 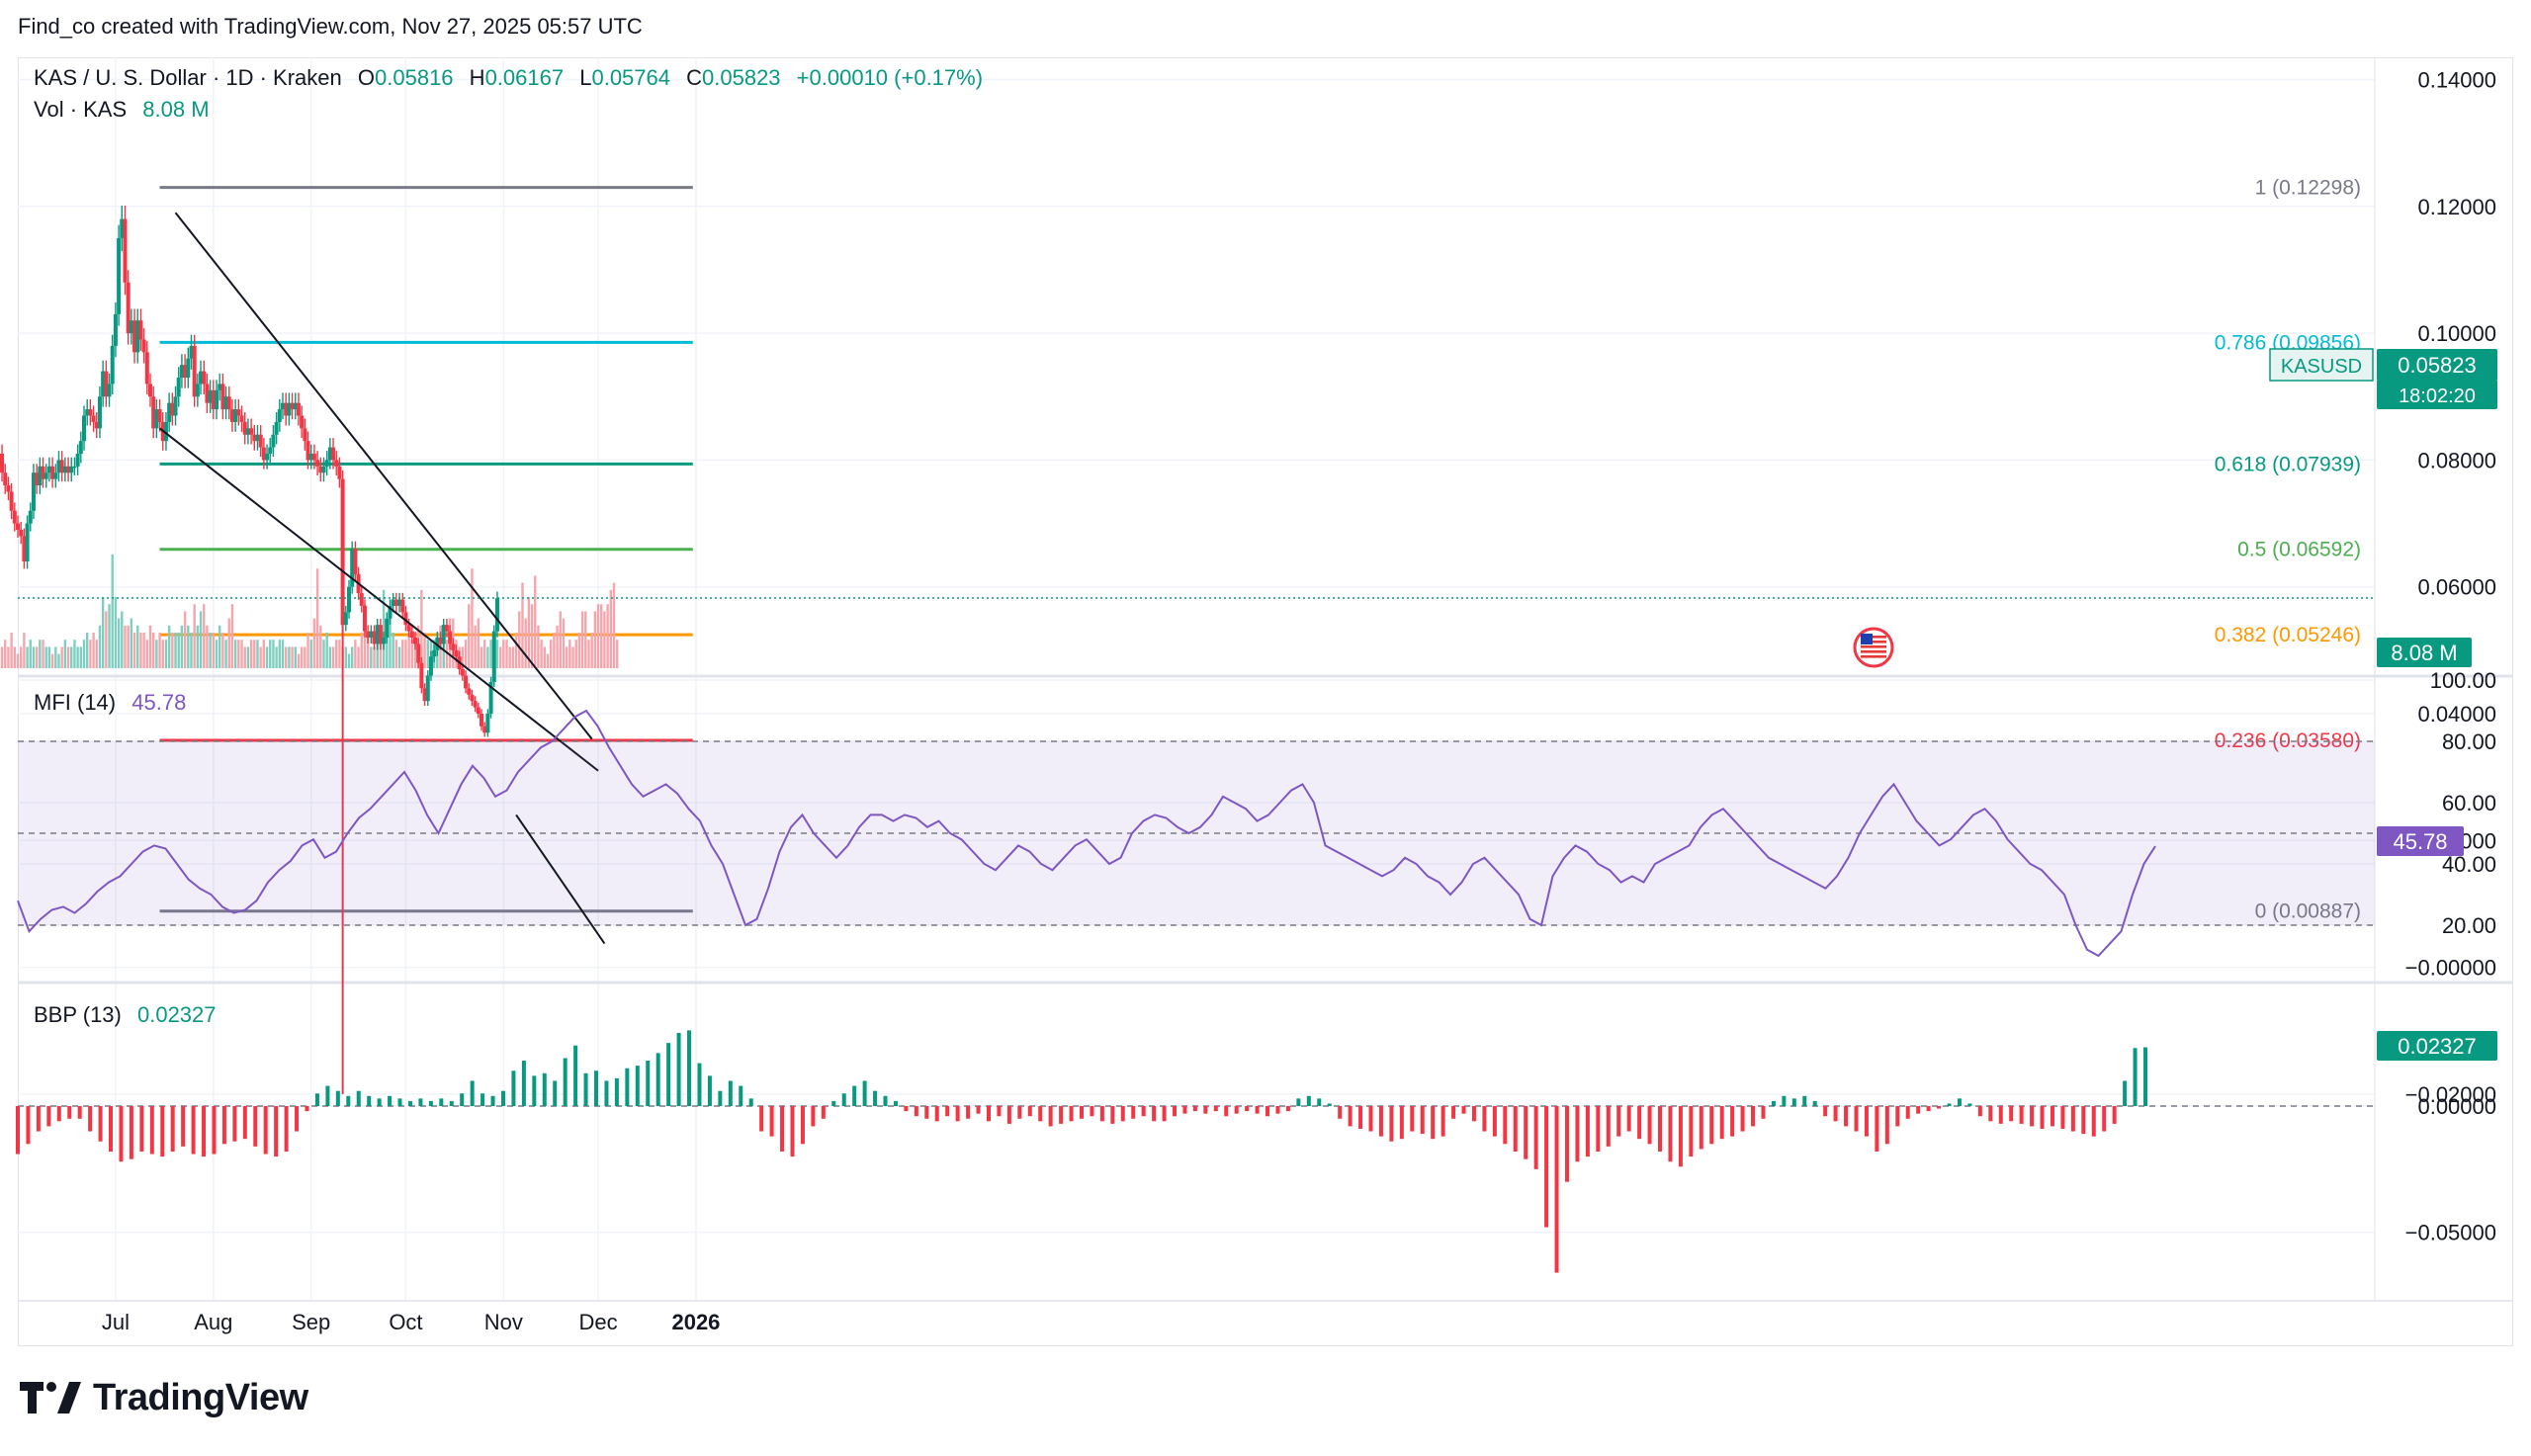 What do you see at coordinates (78, 1014) in the screenshot?
I see `bbp-title: BBP (13)` at bounding box center [78, 1014].